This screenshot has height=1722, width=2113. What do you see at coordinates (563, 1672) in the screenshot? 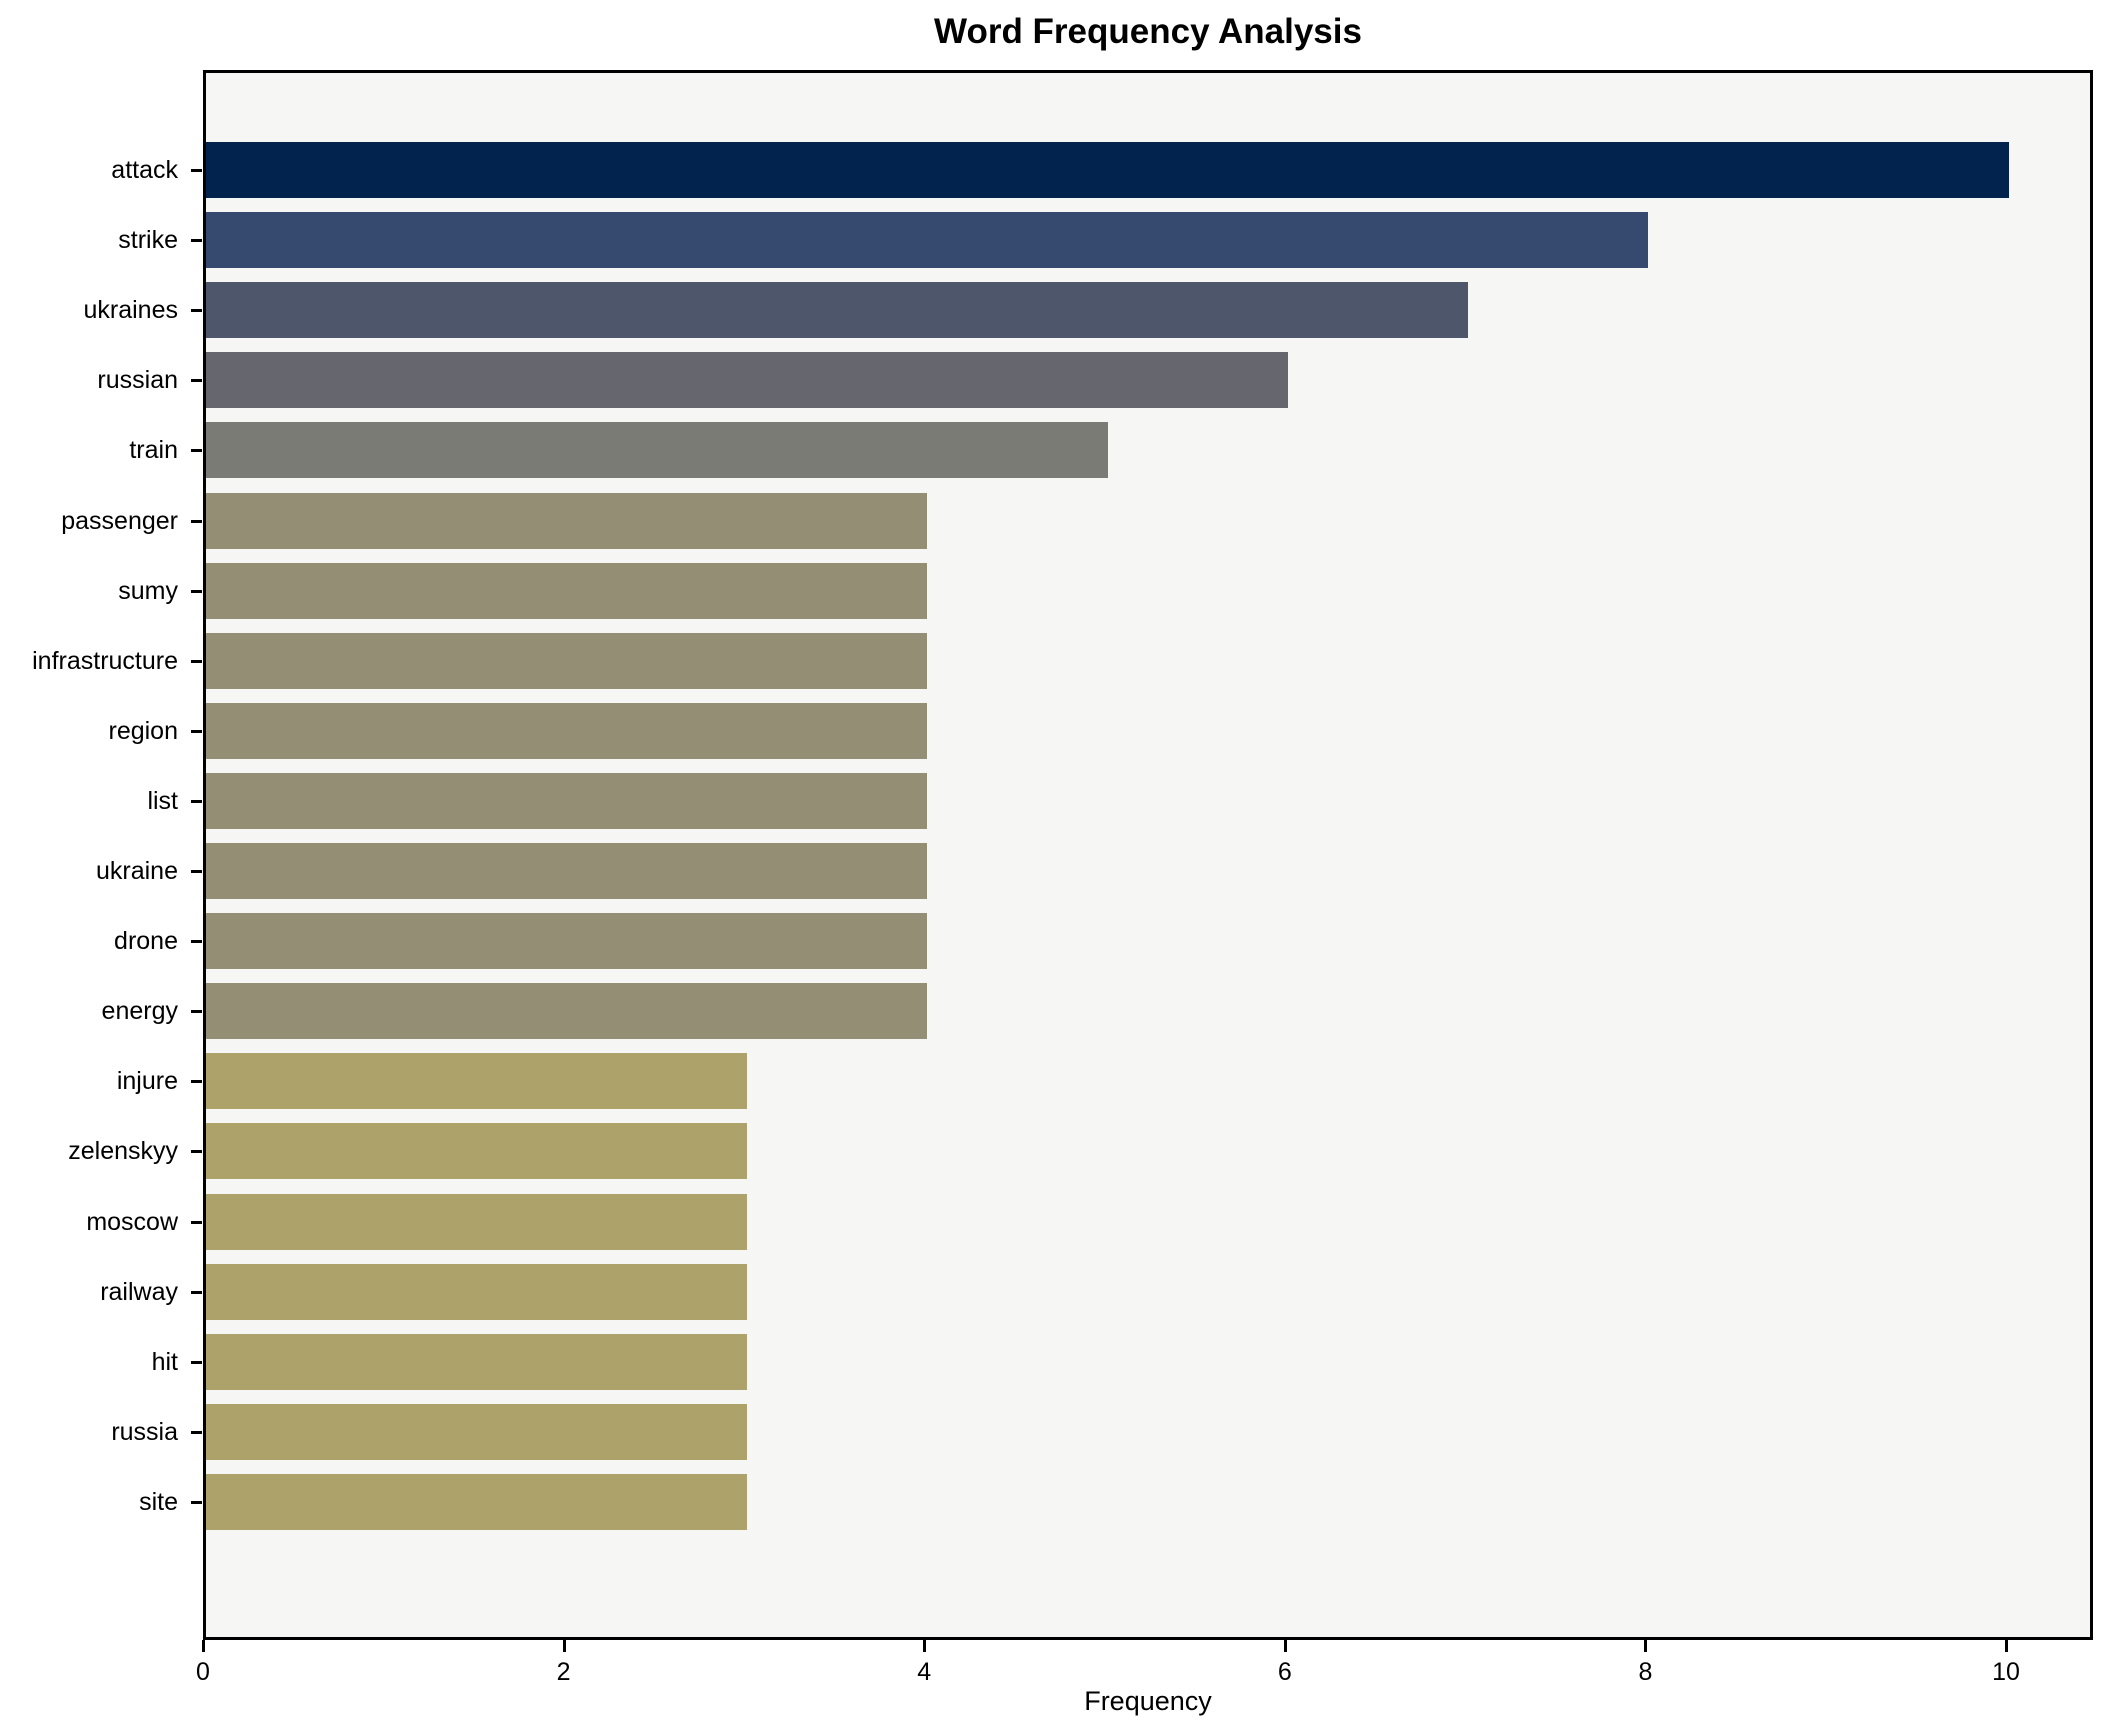
I see `x-tick-label-2: 2` at bounding box center [563, 1672].